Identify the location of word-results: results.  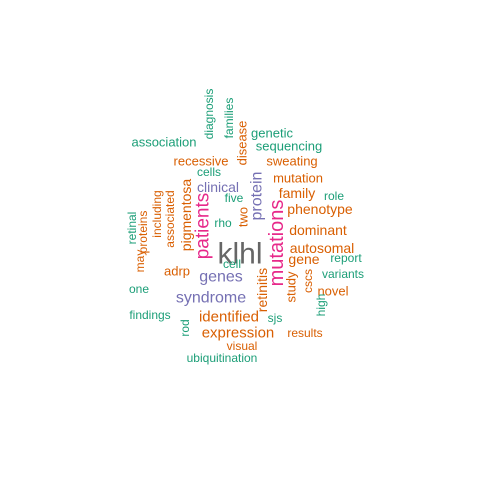
(304, 333).